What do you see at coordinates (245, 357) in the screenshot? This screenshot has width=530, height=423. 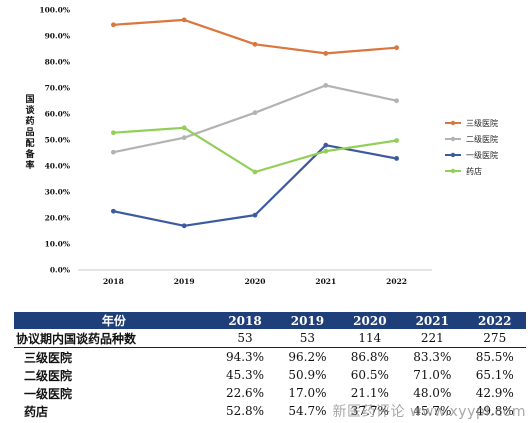 I see `table-cell: 94.3%` at bounding box center [245, 357].